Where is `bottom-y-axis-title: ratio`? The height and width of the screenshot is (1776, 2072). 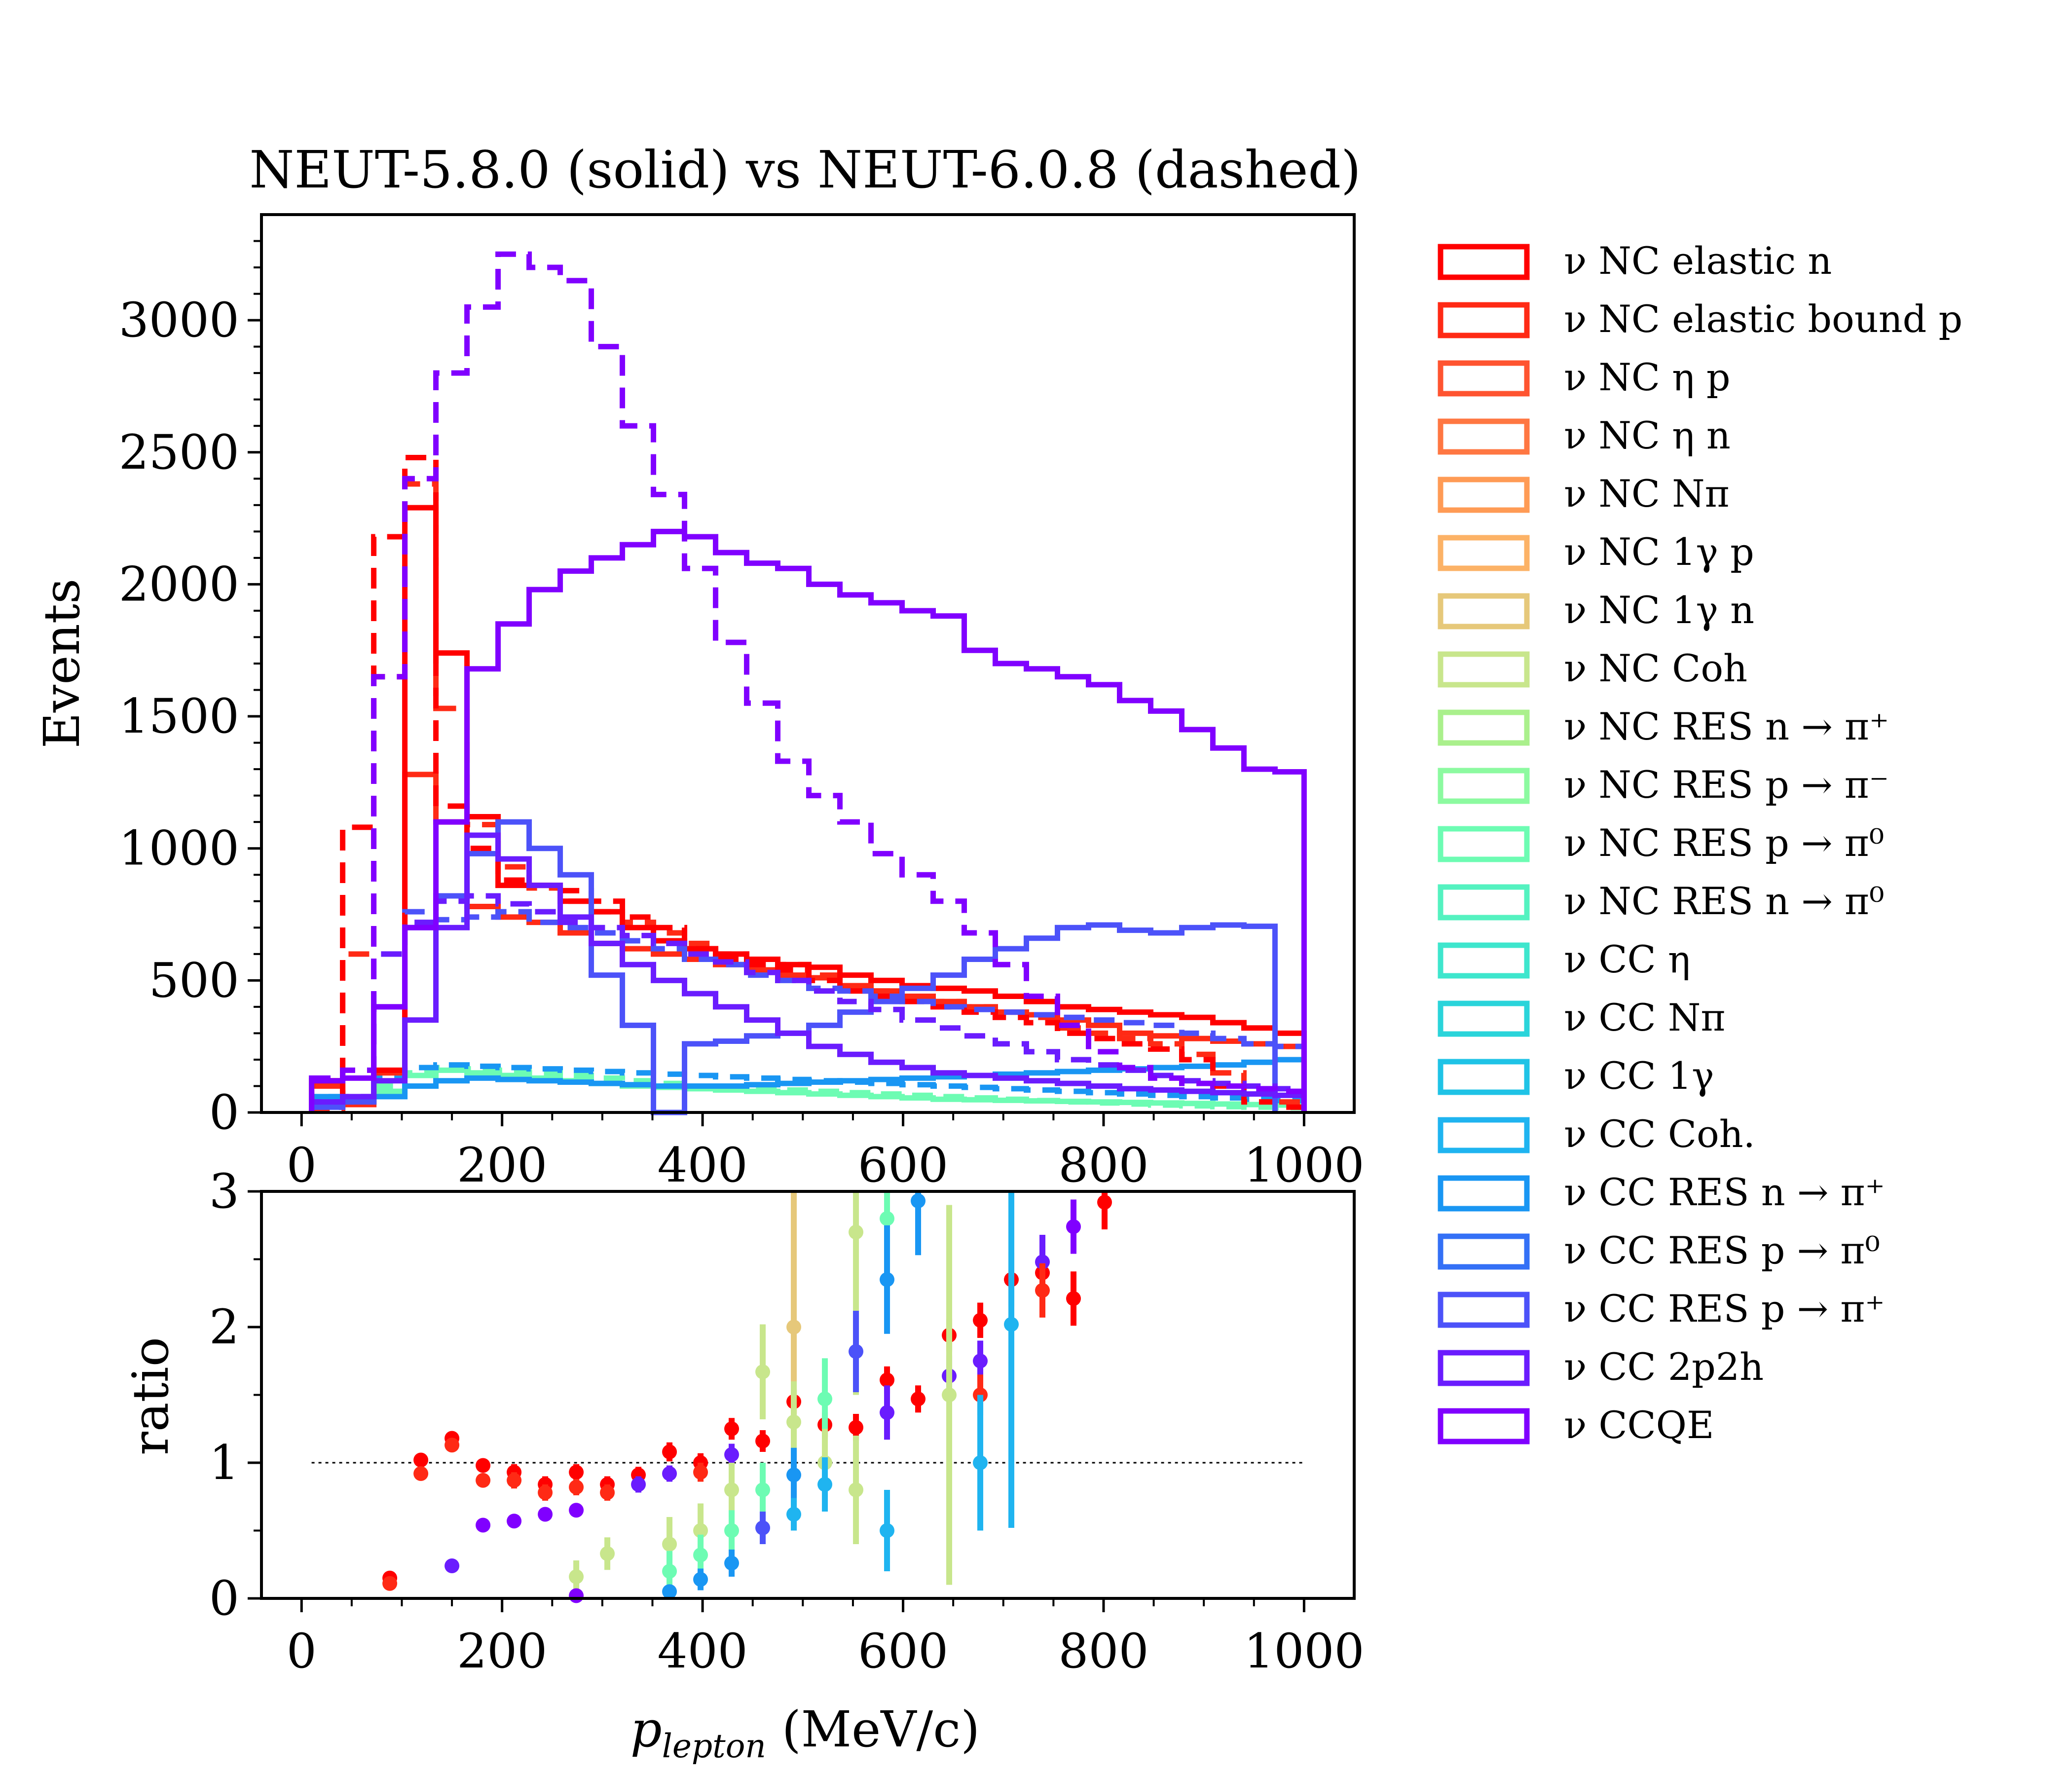 bottom-y-axis-title: ratio is located at coordinates (151, 1396).